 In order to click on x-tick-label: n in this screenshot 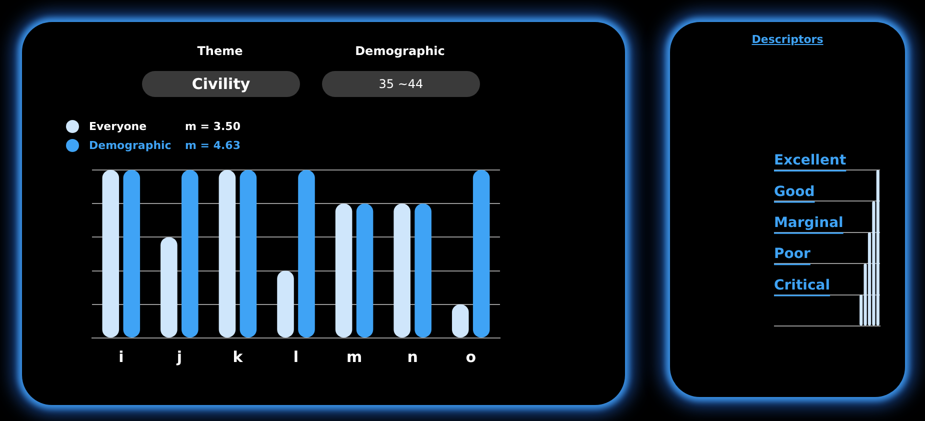, I will do `click(412, 357)`.